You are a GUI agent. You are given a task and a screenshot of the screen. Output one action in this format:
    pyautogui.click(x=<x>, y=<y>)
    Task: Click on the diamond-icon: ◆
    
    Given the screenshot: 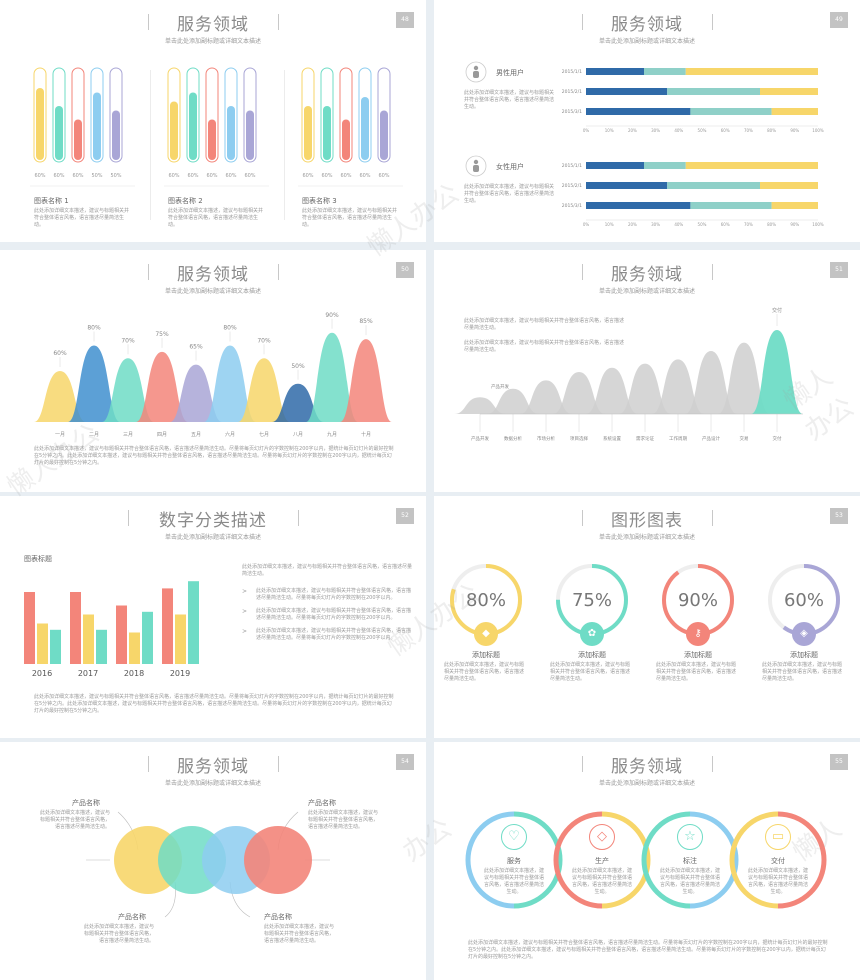 What is the action you would take?
    pyautogui.click(x=486, y=634)
    